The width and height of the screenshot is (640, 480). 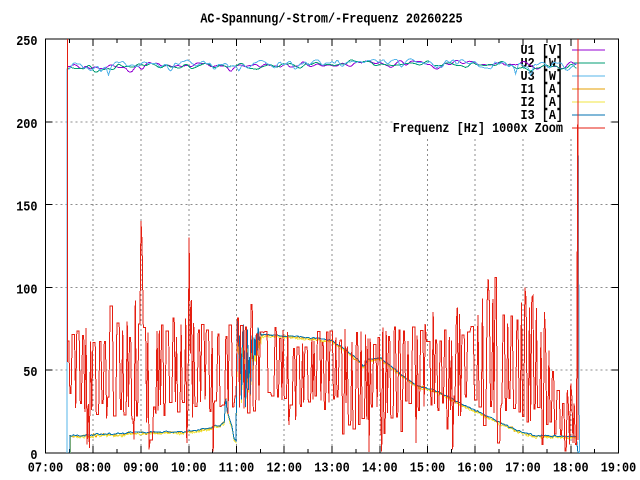 What do you see at coordinates (284, 469) in the screenshot?
I see `svg-text: 12:00` at bounding box center [284, 469].